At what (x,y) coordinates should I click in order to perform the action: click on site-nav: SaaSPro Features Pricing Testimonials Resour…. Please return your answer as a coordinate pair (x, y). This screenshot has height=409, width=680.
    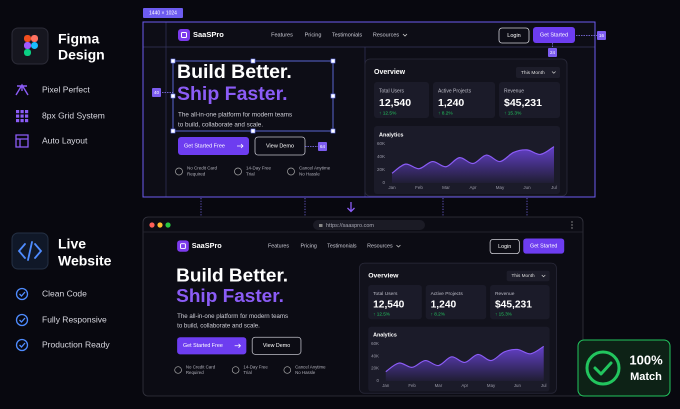
    Looking at the image, I should click on (371, 246).